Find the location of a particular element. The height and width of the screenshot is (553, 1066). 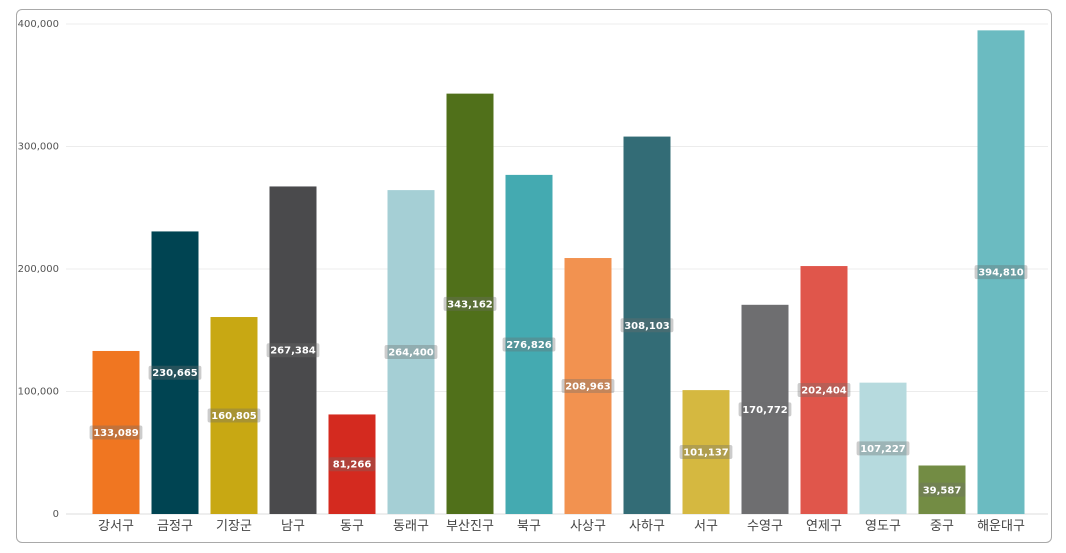

x-tick-label: 기장군 is located at coordinates (234, 526).